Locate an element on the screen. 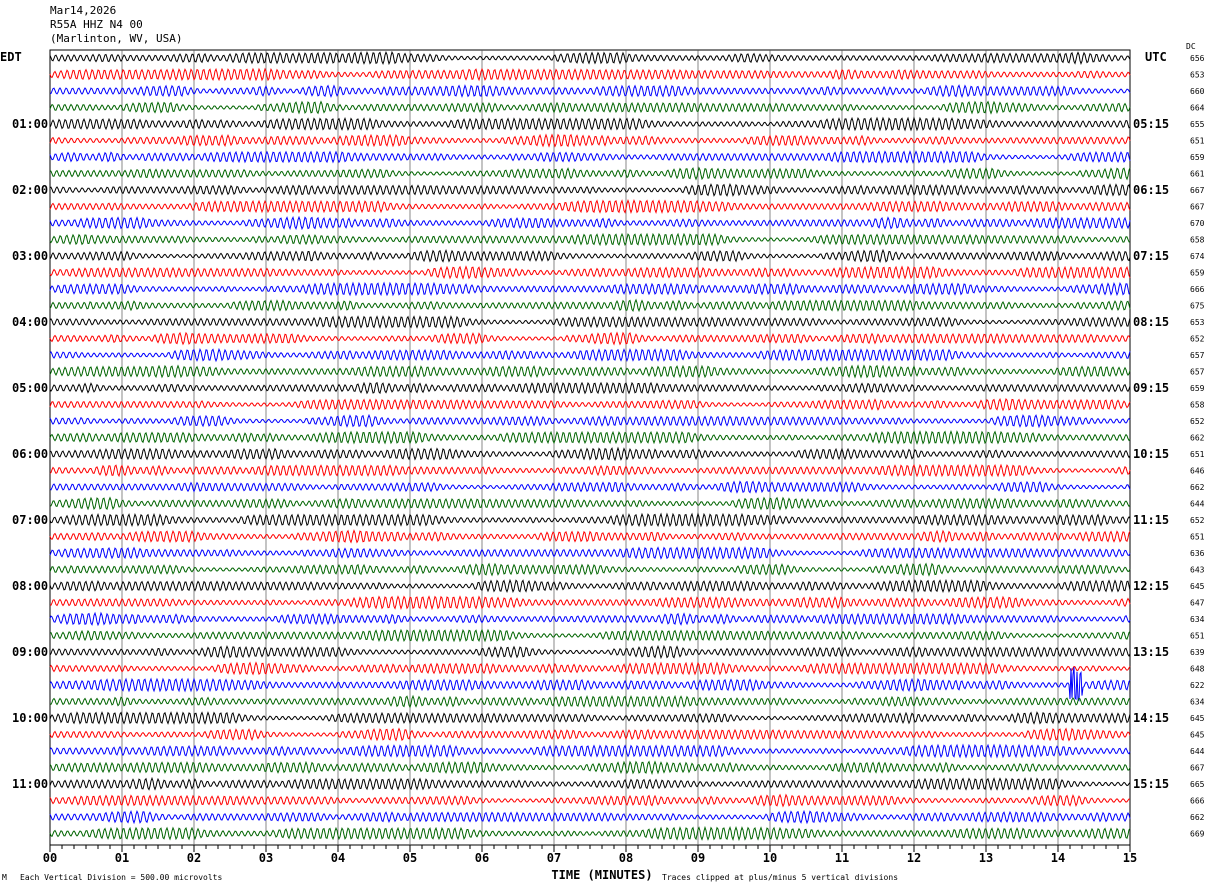  edt-time-label: 02:00 is located at coordinates (30, 190).